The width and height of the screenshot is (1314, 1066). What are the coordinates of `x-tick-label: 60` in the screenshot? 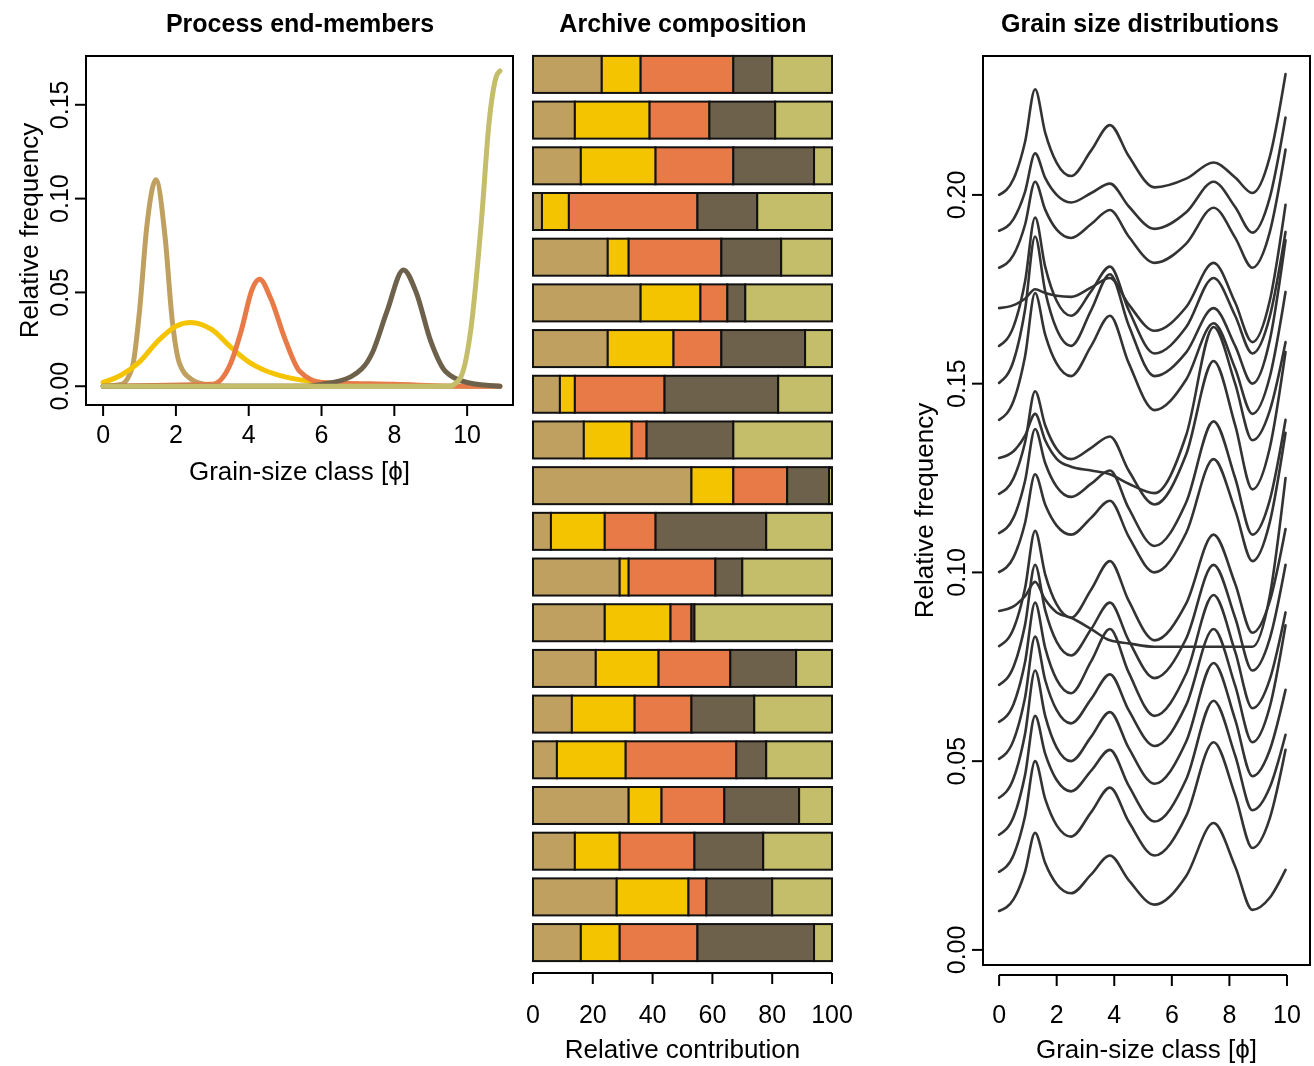 It's located at (712, 1014).